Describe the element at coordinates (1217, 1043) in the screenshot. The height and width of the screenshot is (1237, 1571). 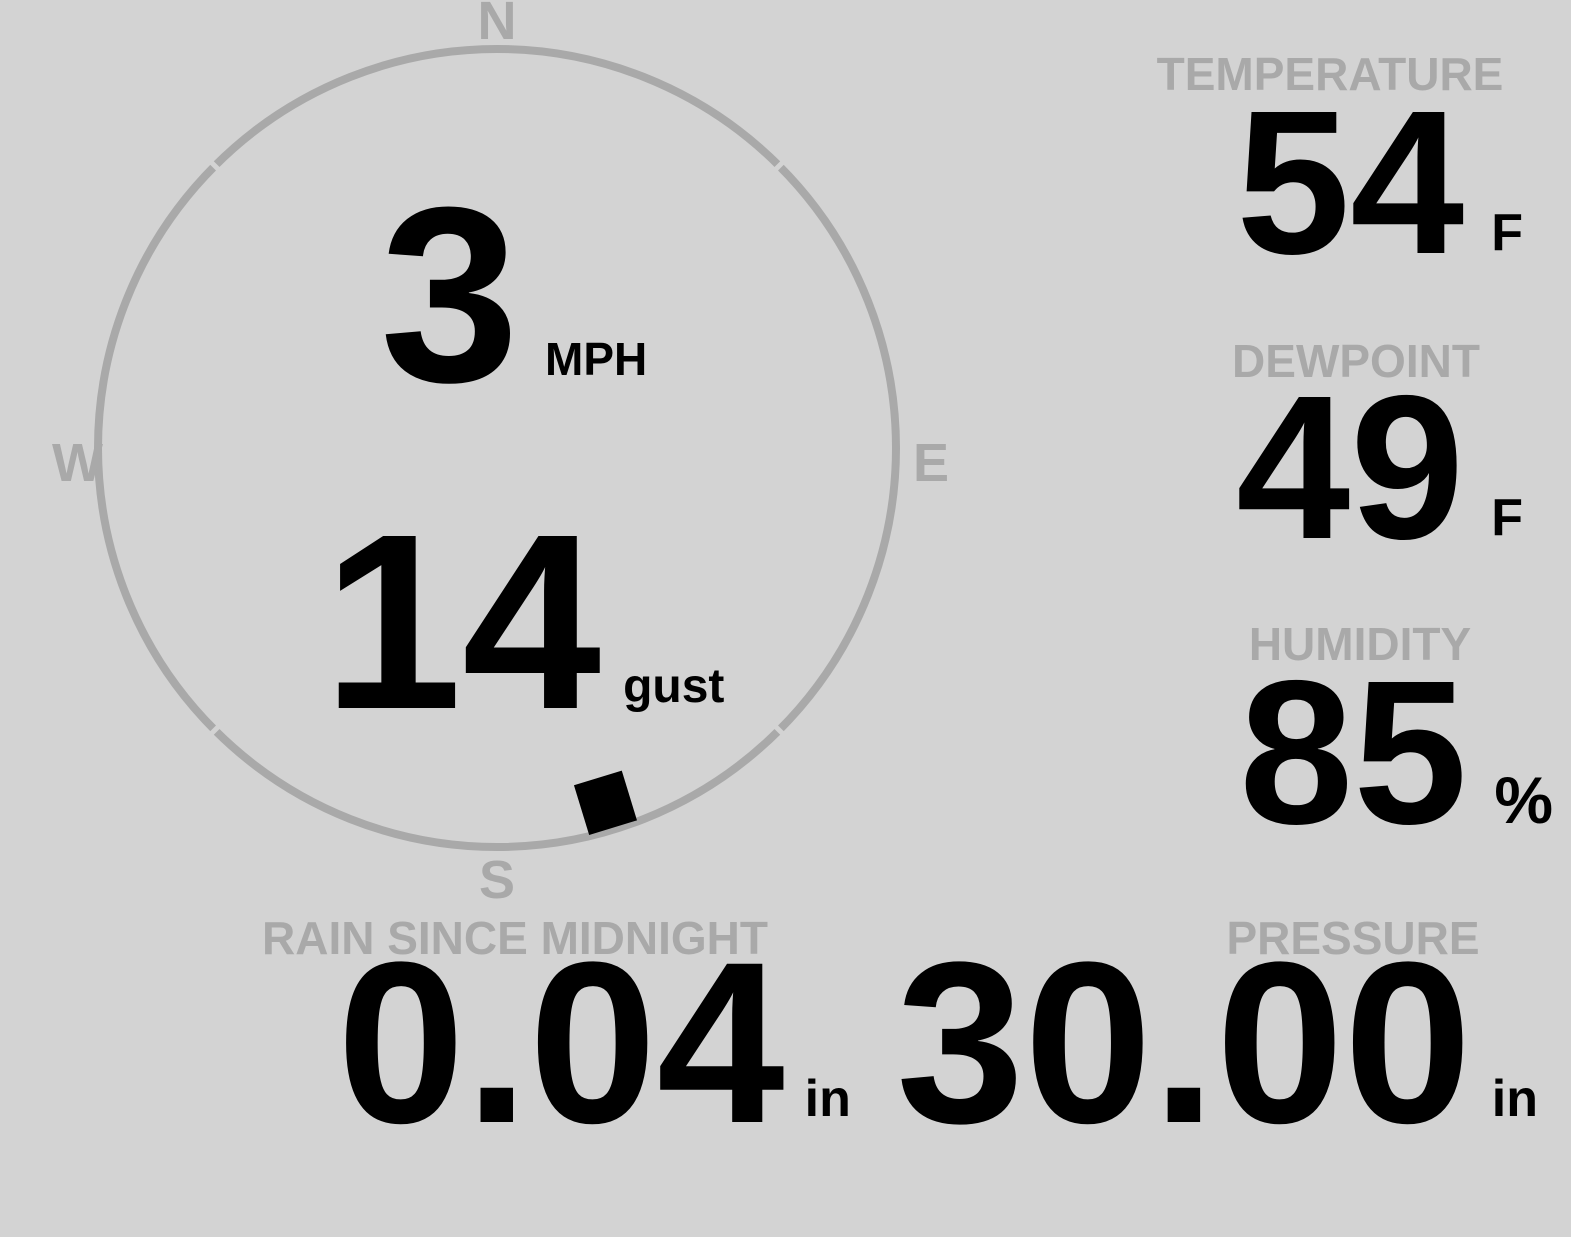
I see `pressure-reading: 30.00 in` at that location.